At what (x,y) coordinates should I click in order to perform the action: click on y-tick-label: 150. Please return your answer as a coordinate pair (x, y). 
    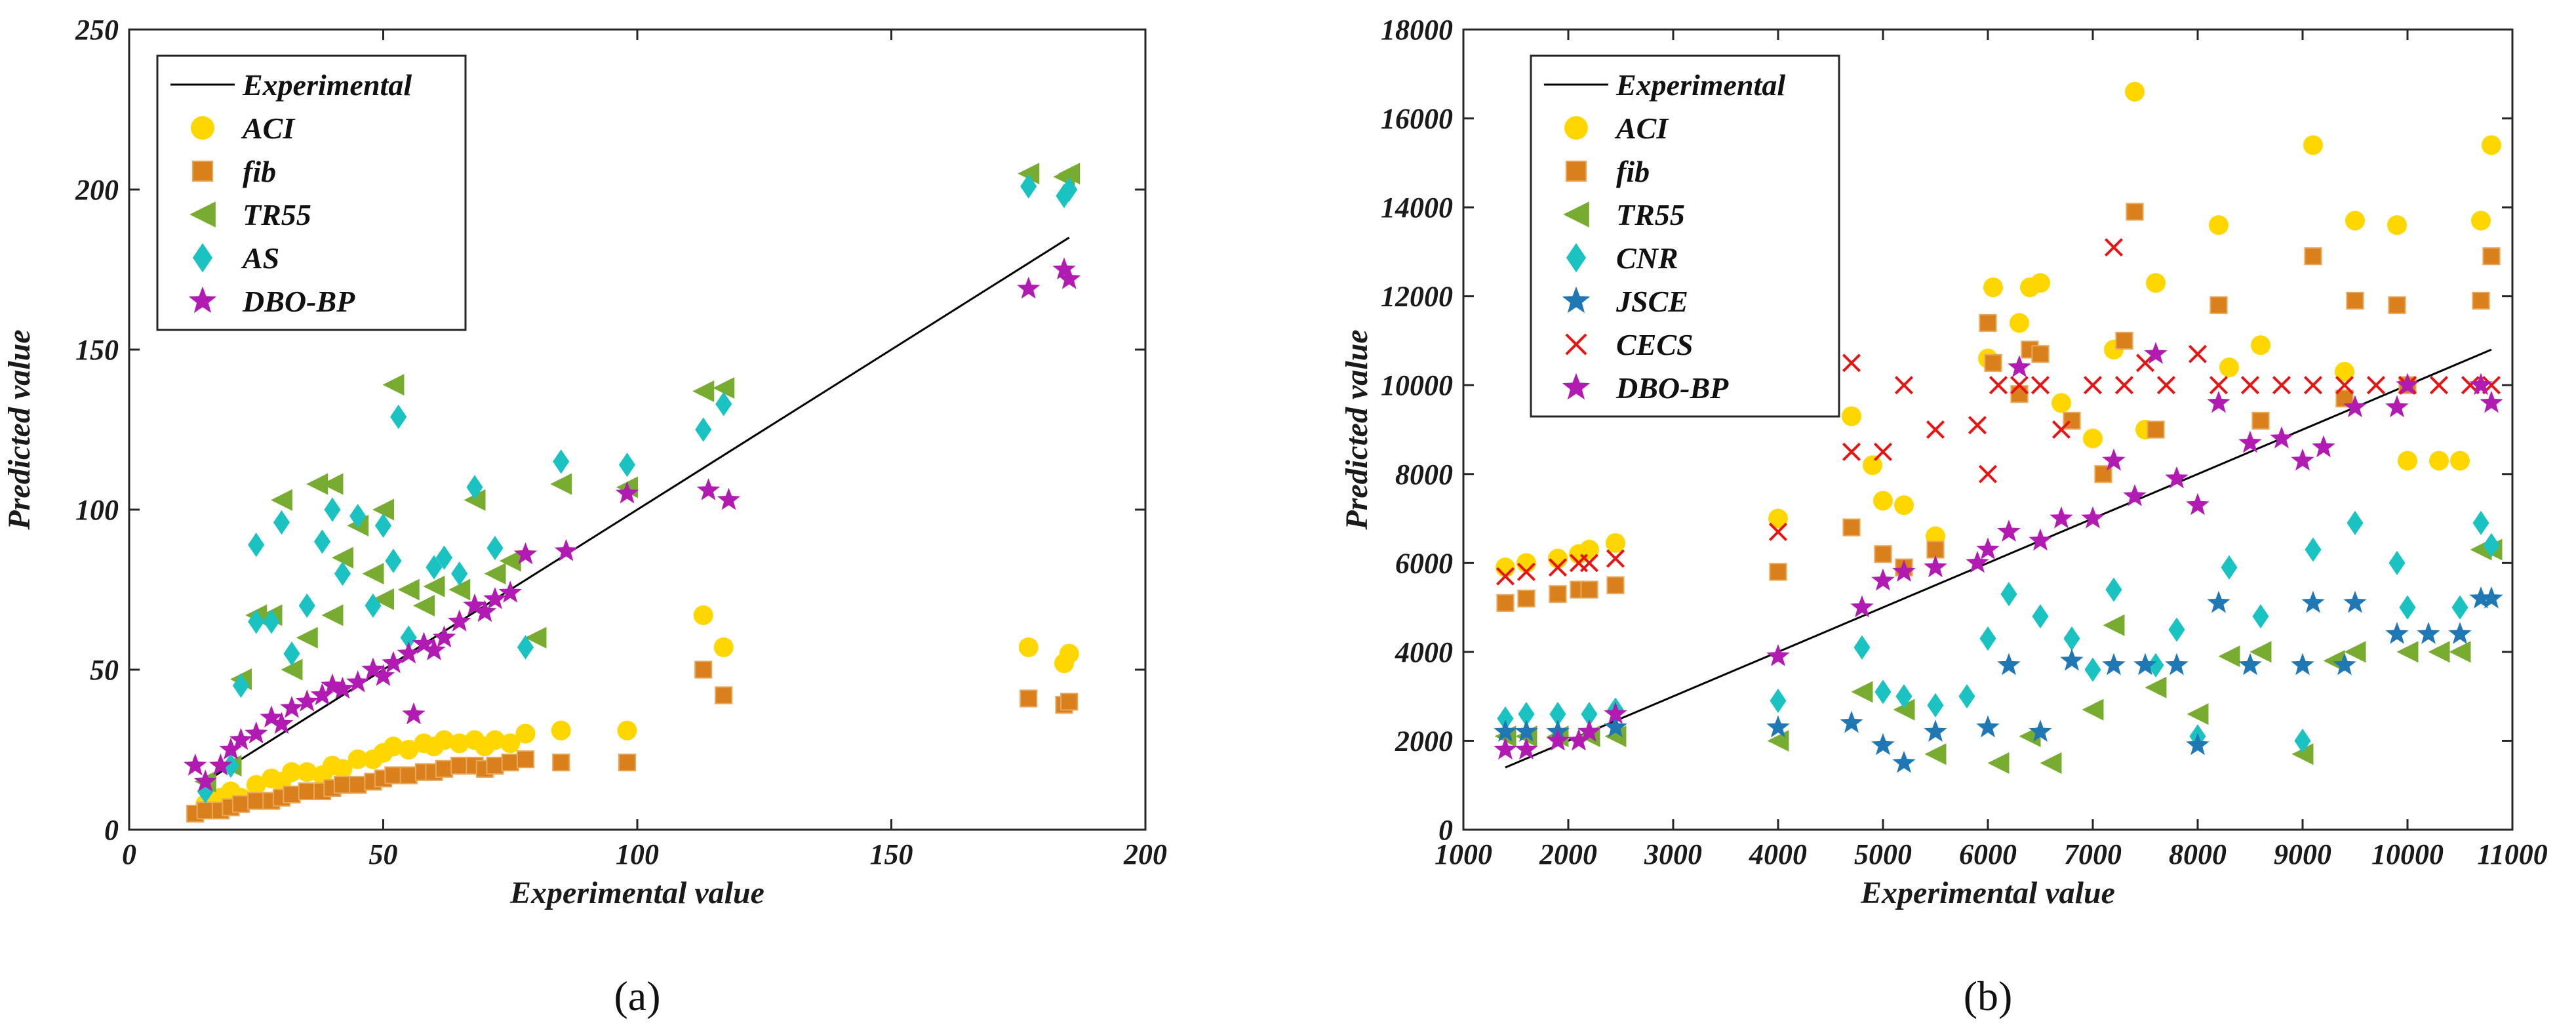
    Looking at the image, I should click on (97, 350).